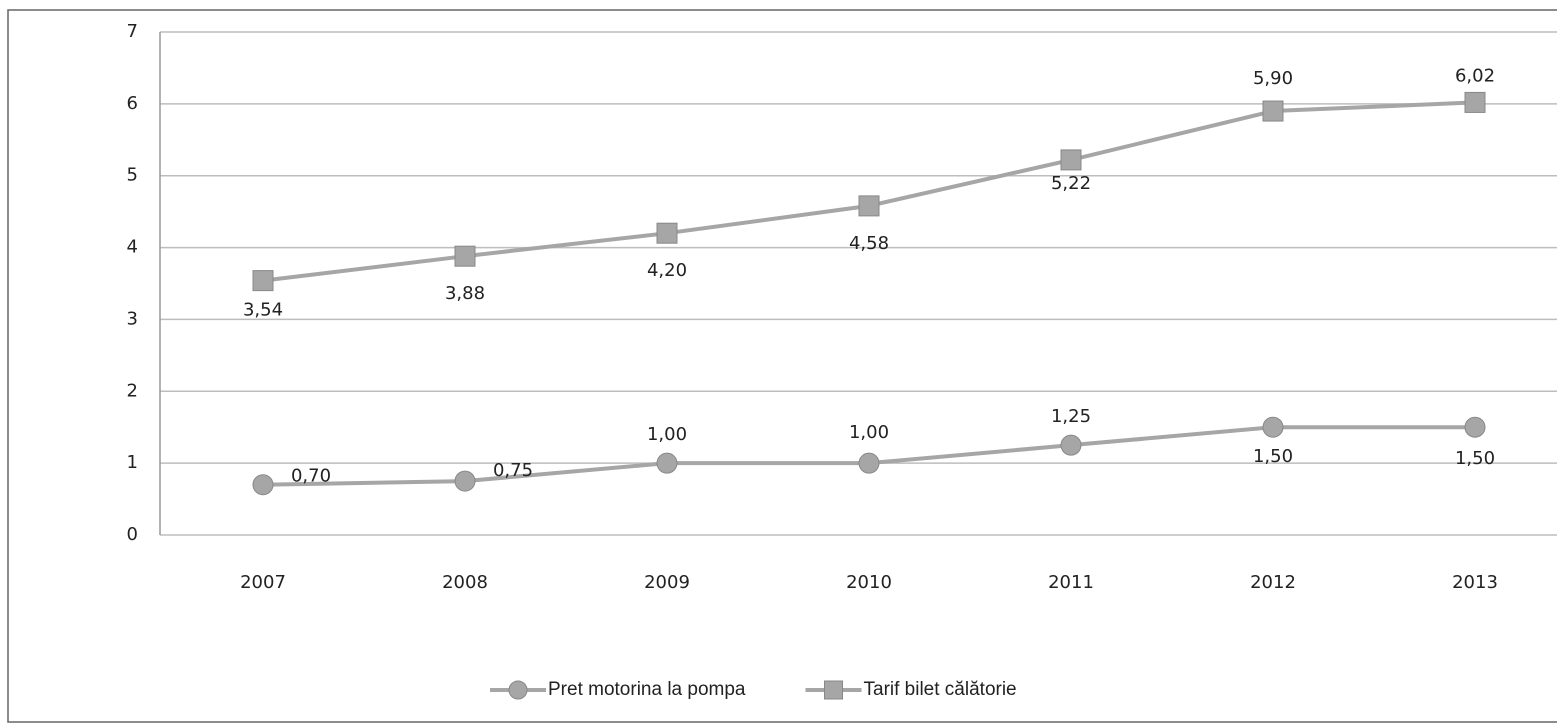 This screenshot has height=728, width=1557. What do you see at coordinates (869, 243) in the screenshot?
I see `data-label: 4,58` at bounding box center [869, 243].